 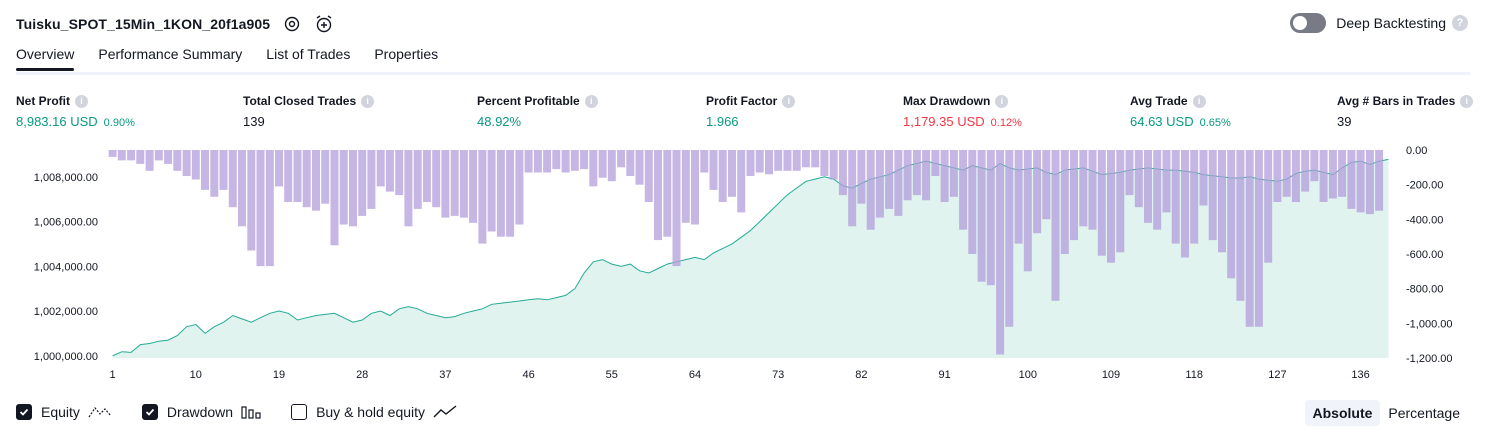 What do you see at coordinates (66, 178) in the screenshot?
I see `y-left-tick-label: 1,008,000.00` at bounding box center [66, 178].